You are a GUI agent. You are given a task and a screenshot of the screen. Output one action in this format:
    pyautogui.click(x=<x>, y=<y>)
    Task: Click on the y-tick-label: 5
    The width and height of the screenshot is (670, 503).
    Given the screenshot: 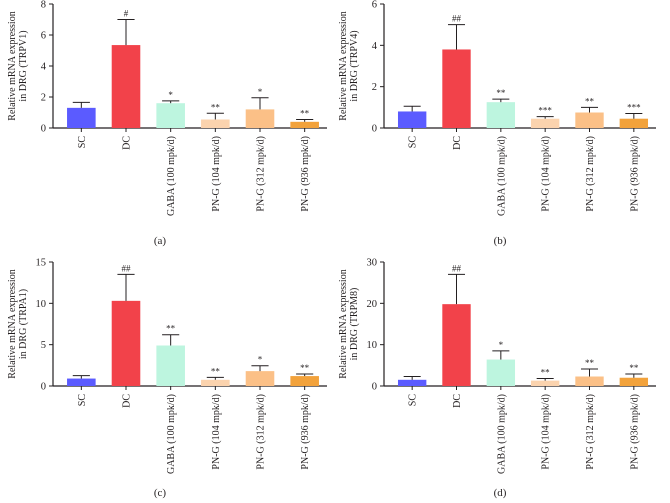 What is the action you would take?
    pyautogui.click(x=43, y=345)
    